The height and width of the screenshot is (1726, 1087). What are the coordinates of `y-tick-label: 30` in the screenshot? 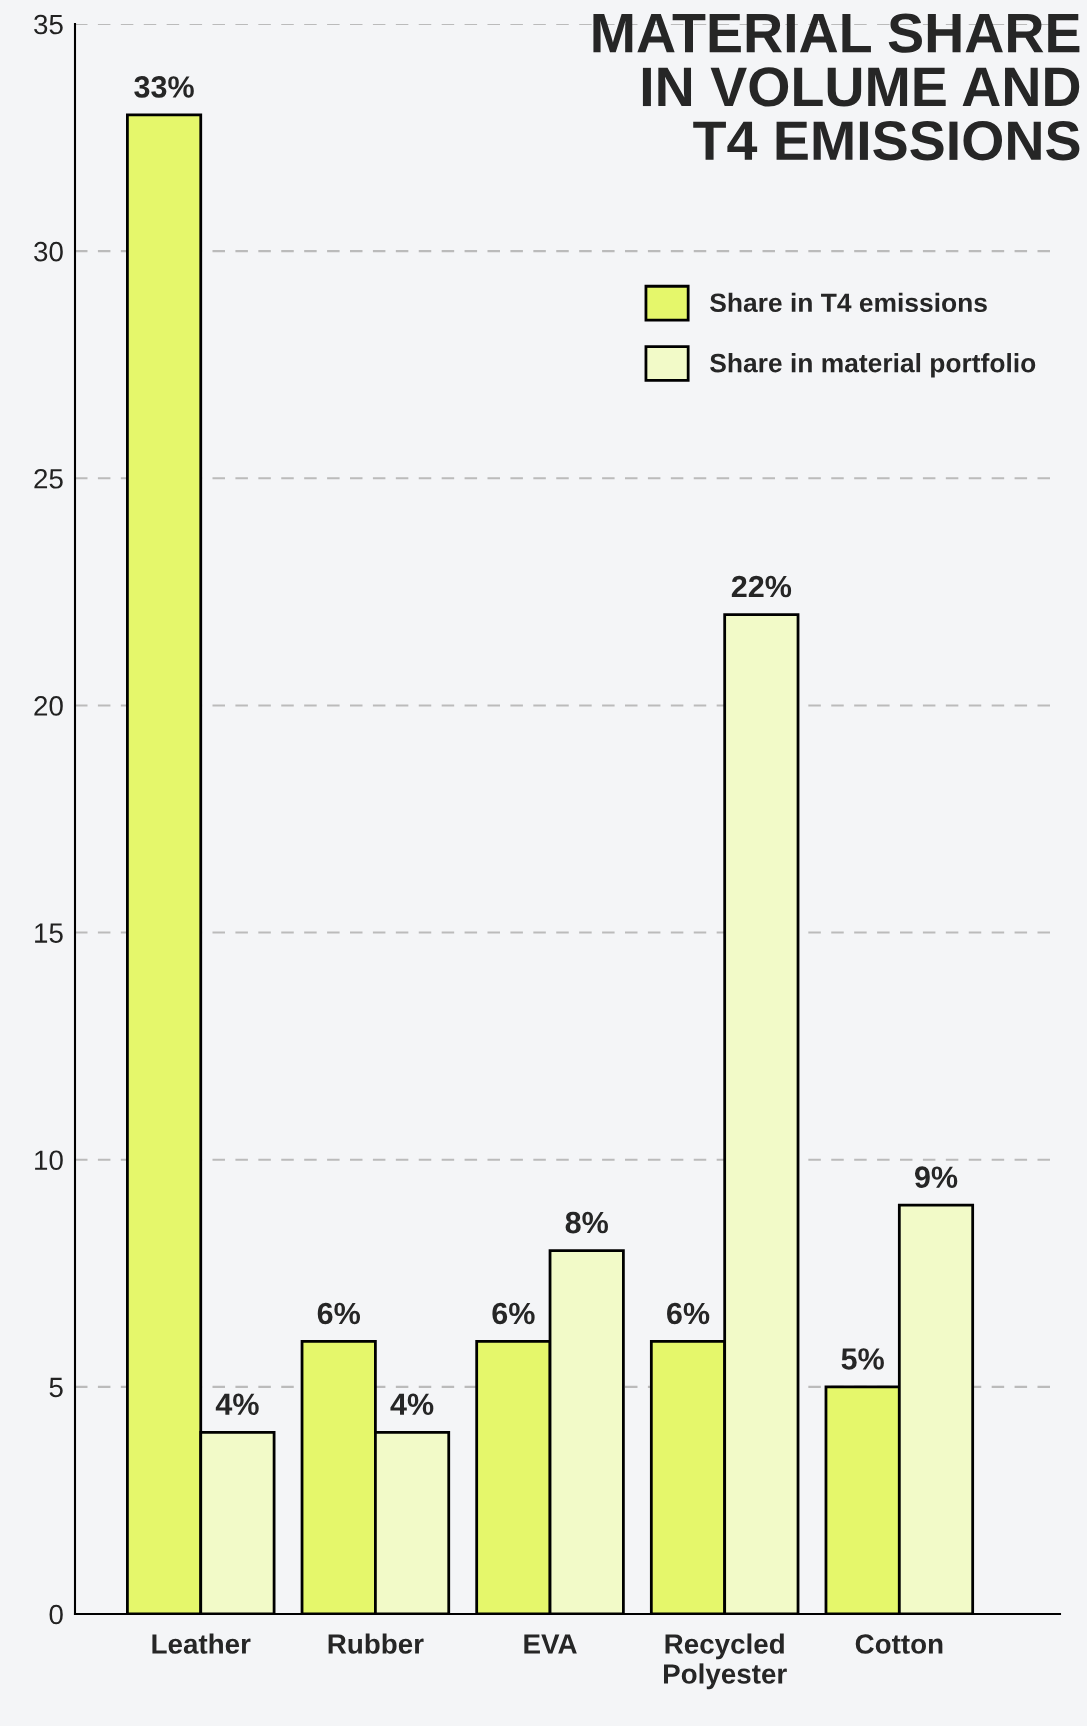 It's located at (48, 251).